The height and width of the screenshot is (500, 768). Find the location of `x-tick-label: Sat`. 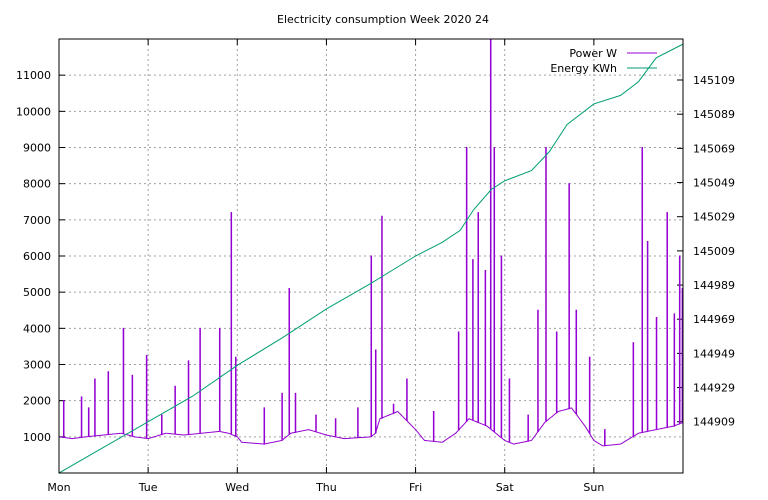

x-tick-label: Sat is located at coordinates (505, 487).